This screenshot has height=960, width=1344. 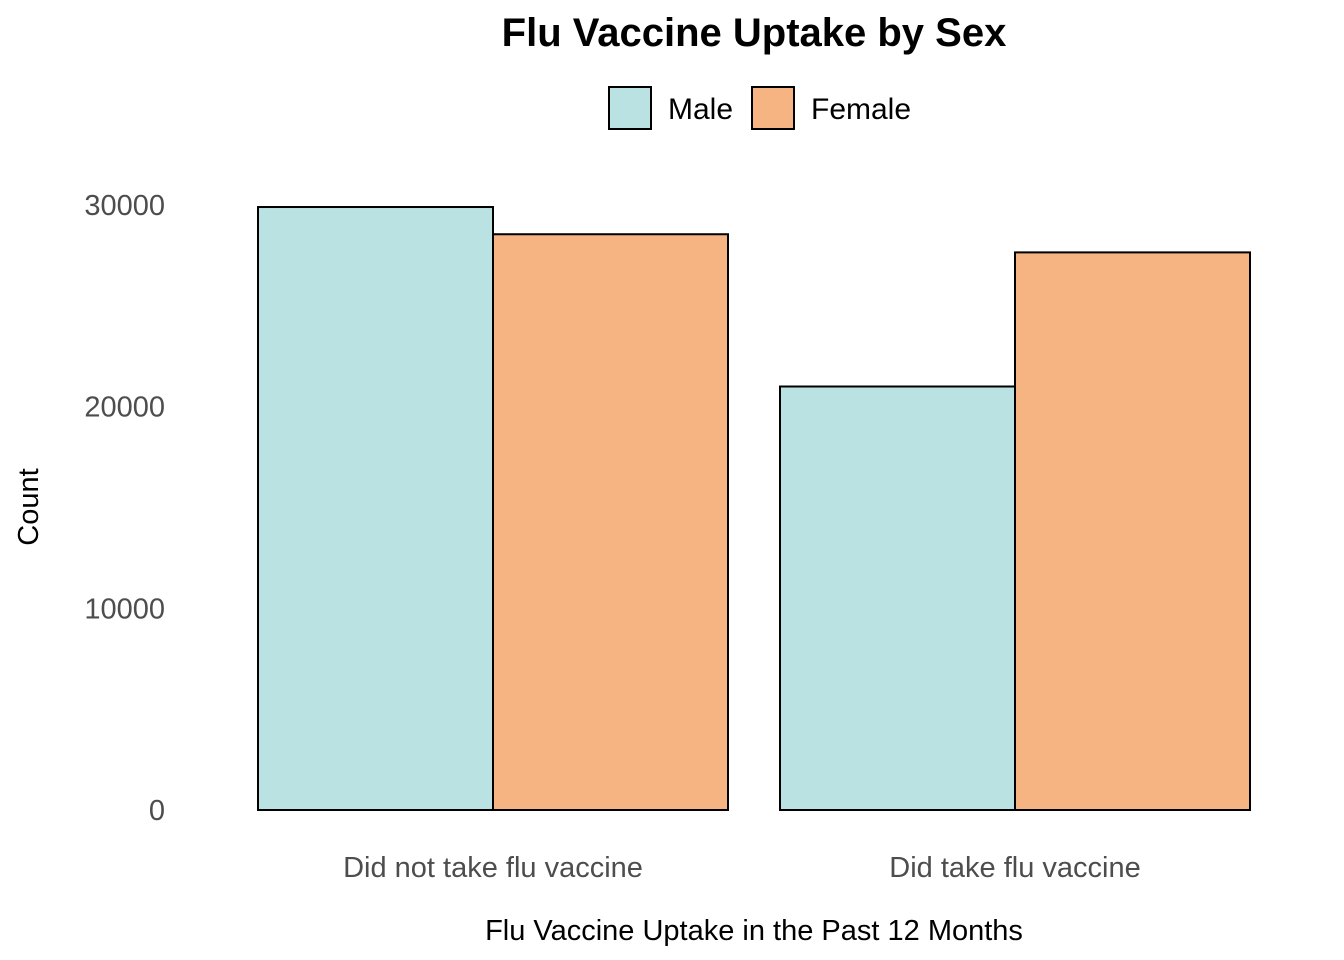 I want to click on x-axis-title: Flu Vaccine Uptake in the Past 12 Months, so click(x=754, y=931).